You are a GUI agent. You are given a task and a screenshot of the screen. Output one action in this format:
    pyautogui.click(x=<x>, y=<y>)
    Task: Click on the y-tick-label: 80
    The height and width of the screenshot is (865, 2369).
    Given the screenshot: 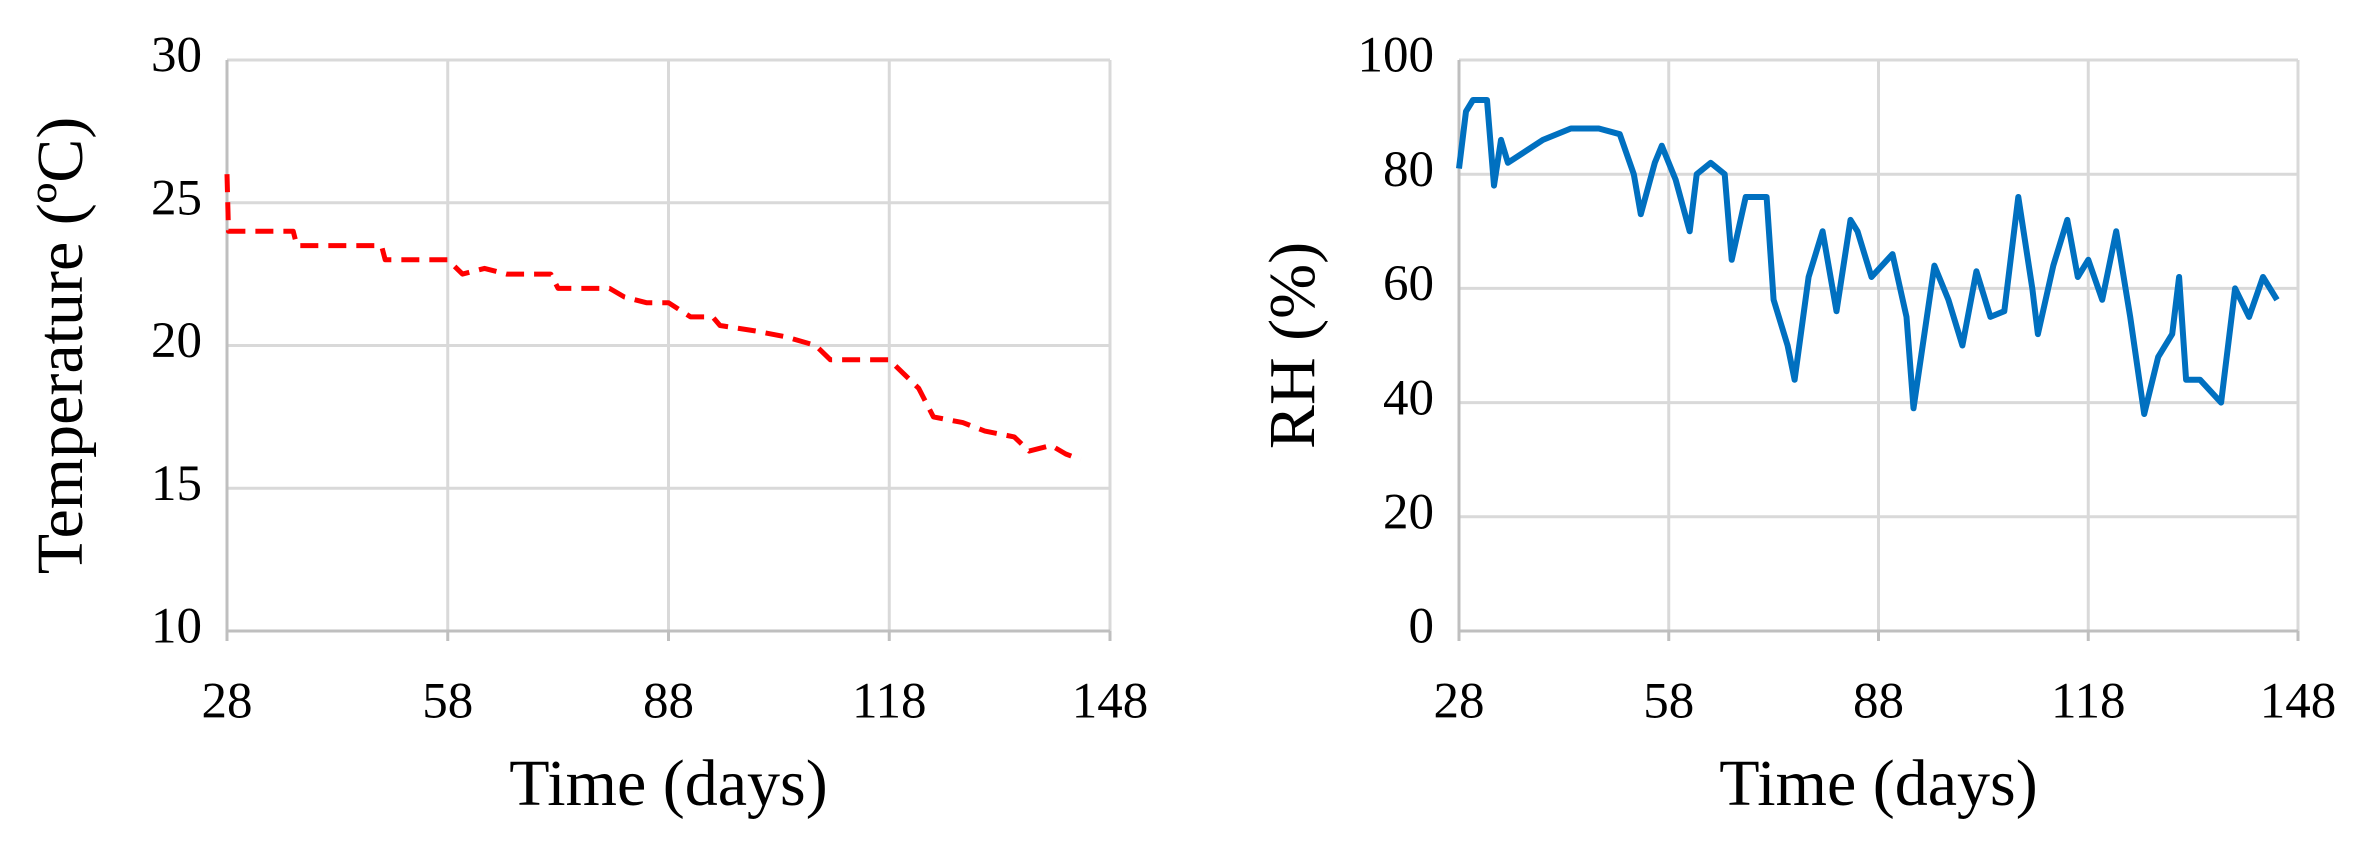 What is the action you would take?
    pyautogui.click(x=1408, y=170)
    